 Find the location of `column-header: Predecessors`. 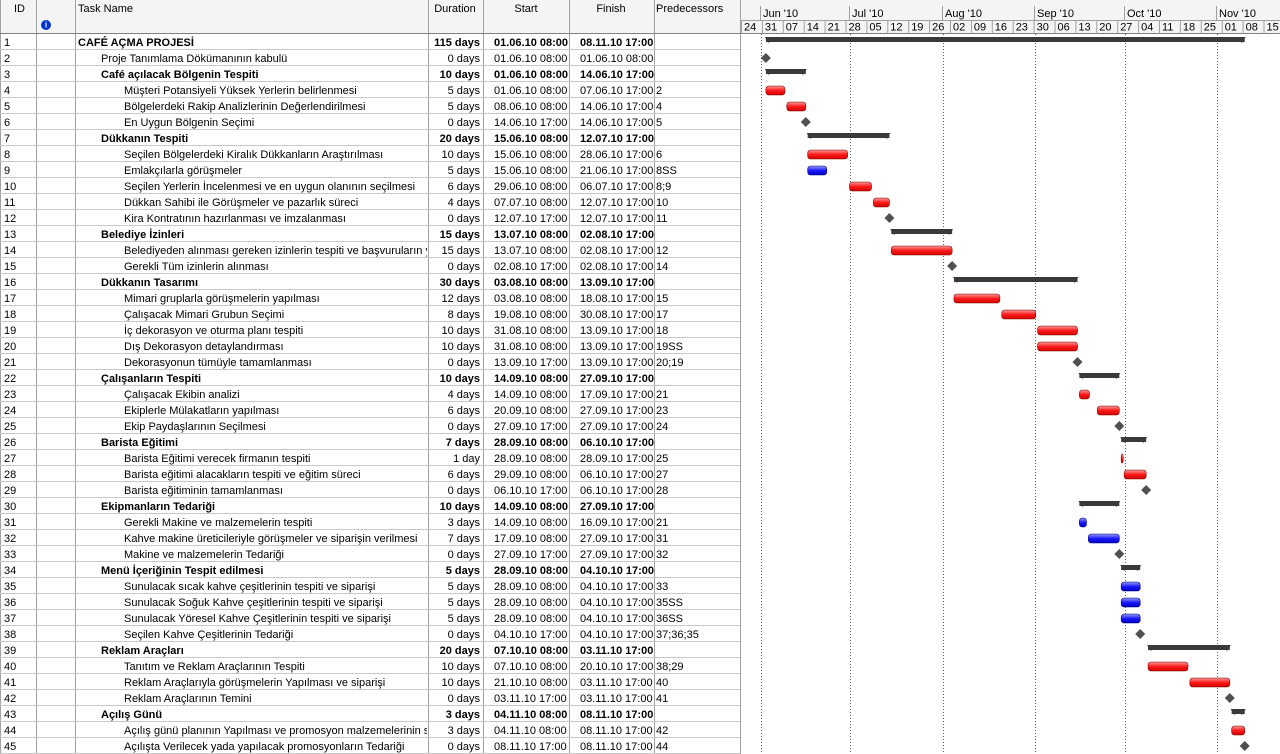

column-header: Predecessors is located at coordinates (690, 9).